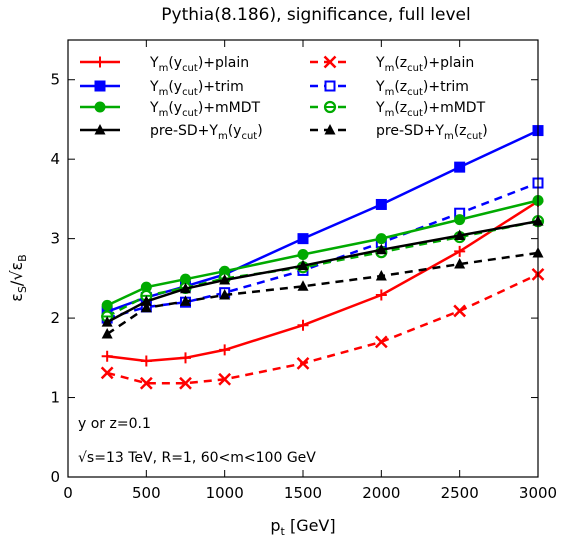 The width and height of the screenshot is (562, 544). Describe the element at coordinates (22, 258) in the screenshot. I see `y-label-b-sub: B` at that location.